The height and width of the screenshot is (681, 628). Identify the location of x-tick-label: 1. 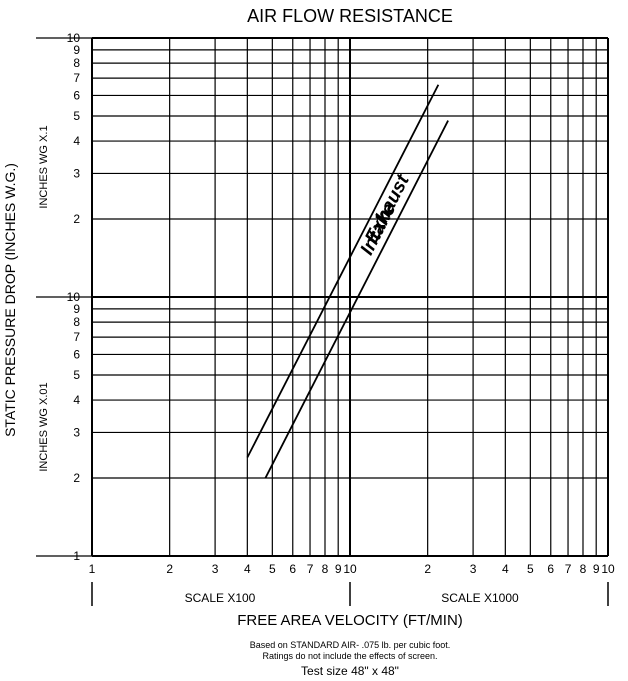
(92, 569).